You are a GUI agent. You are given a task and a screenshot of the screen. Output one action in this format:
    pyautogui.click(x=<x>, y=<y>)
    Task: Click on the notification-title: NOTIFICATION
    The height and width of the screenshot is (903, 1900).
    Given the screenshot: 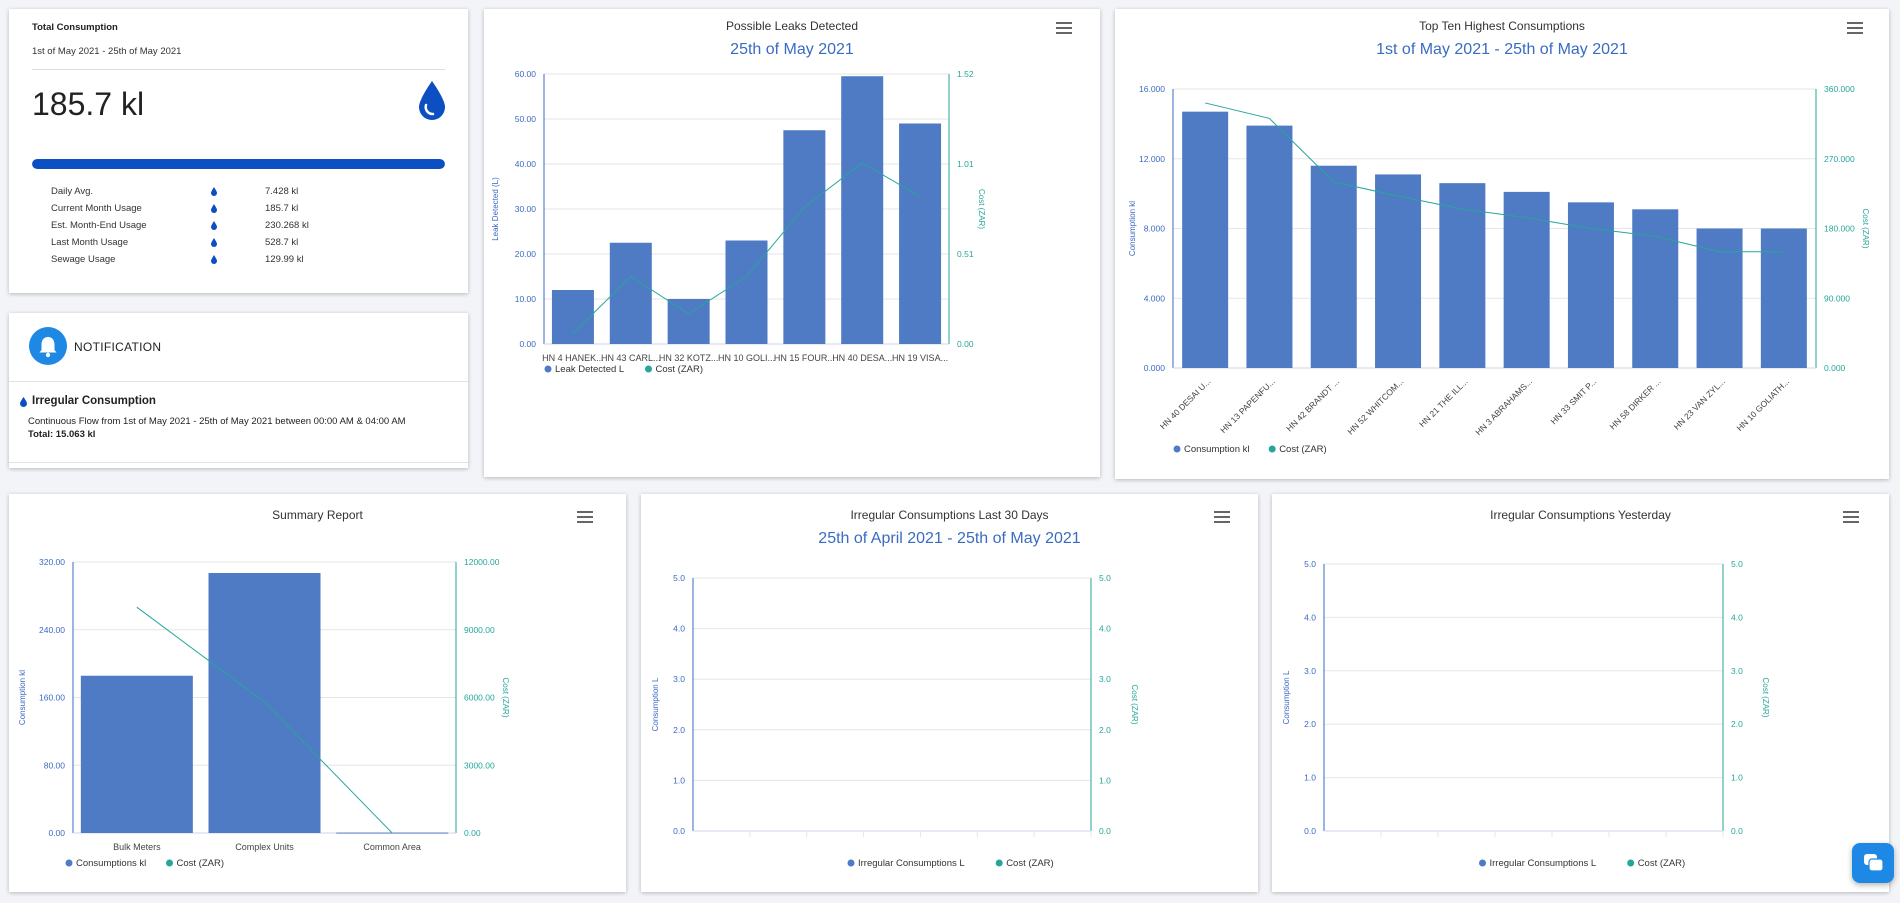 What is the action you would take?
    pyautogui.click(x=118, y=347)
    